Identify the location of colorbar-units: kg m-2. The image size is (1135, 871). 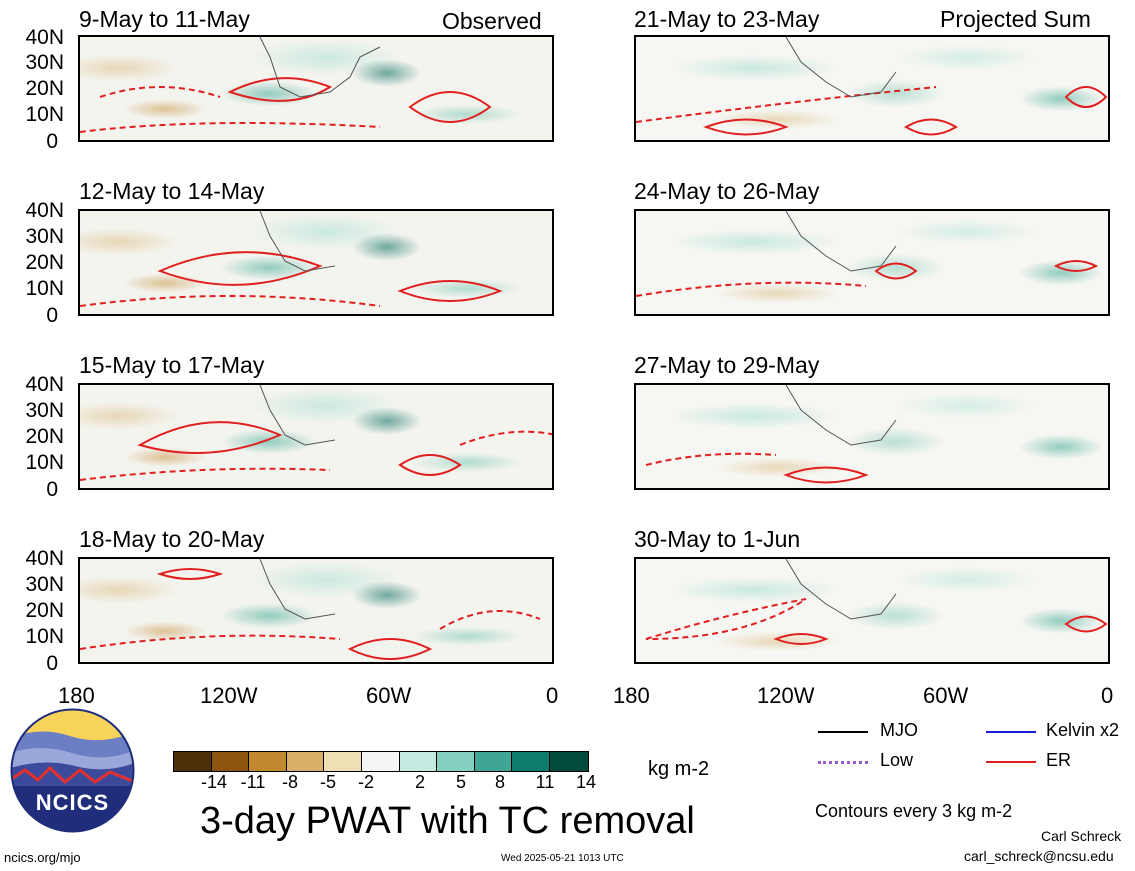
(679, 769).